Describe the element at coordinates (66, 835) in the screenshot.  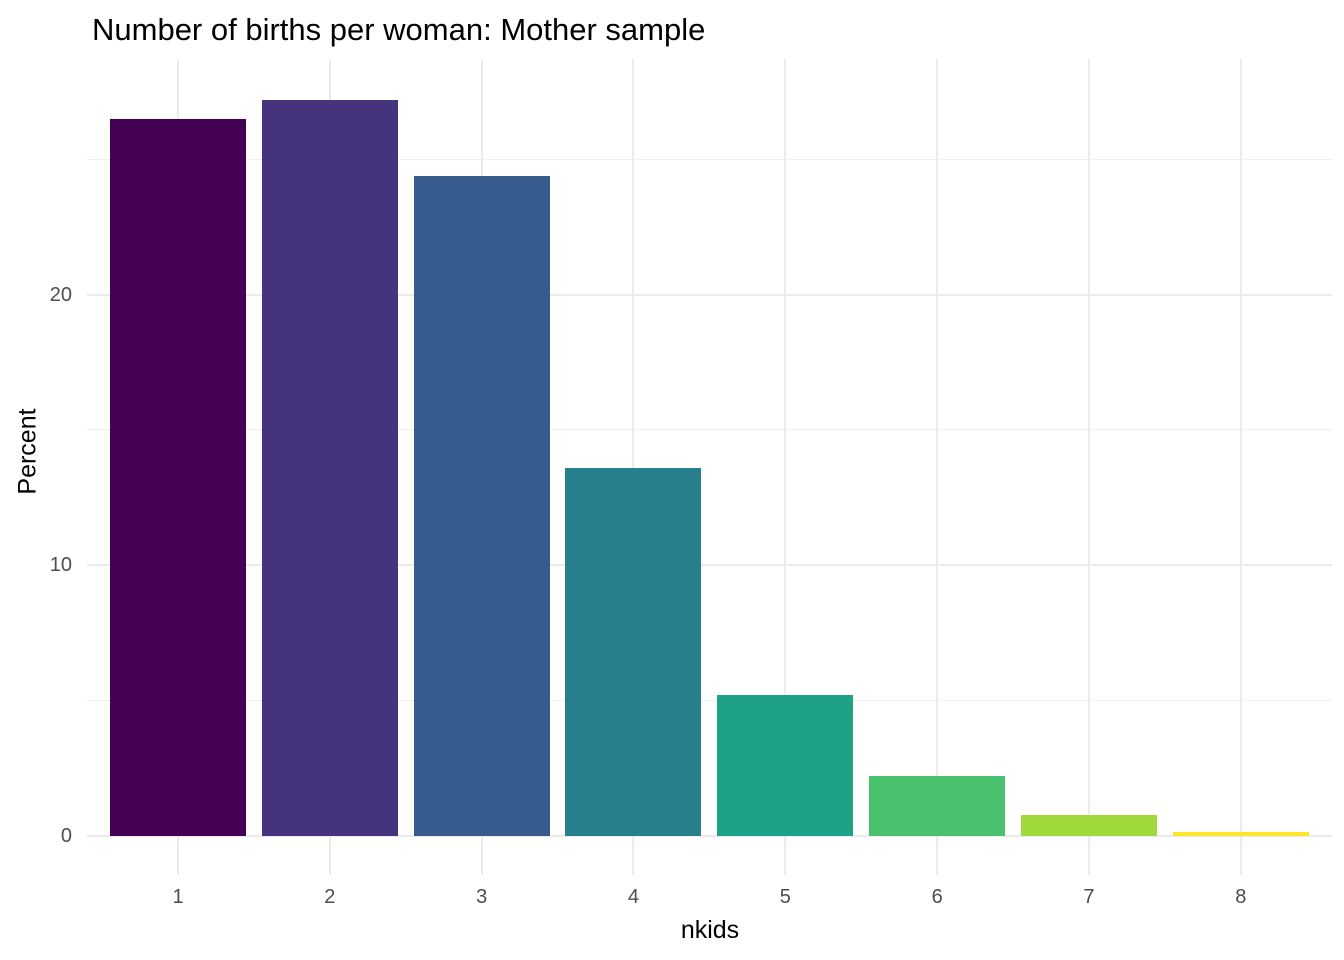
I see `y-tick-label-0: 0` at that location.